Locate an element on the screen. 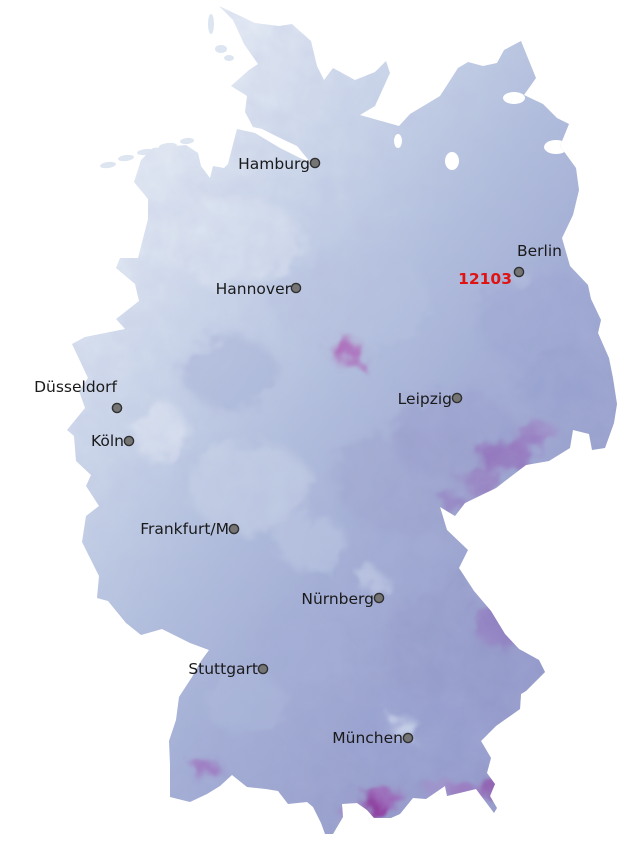  city-label-frankfurt: Frankfurt/M is located at coordinates (184, 529).